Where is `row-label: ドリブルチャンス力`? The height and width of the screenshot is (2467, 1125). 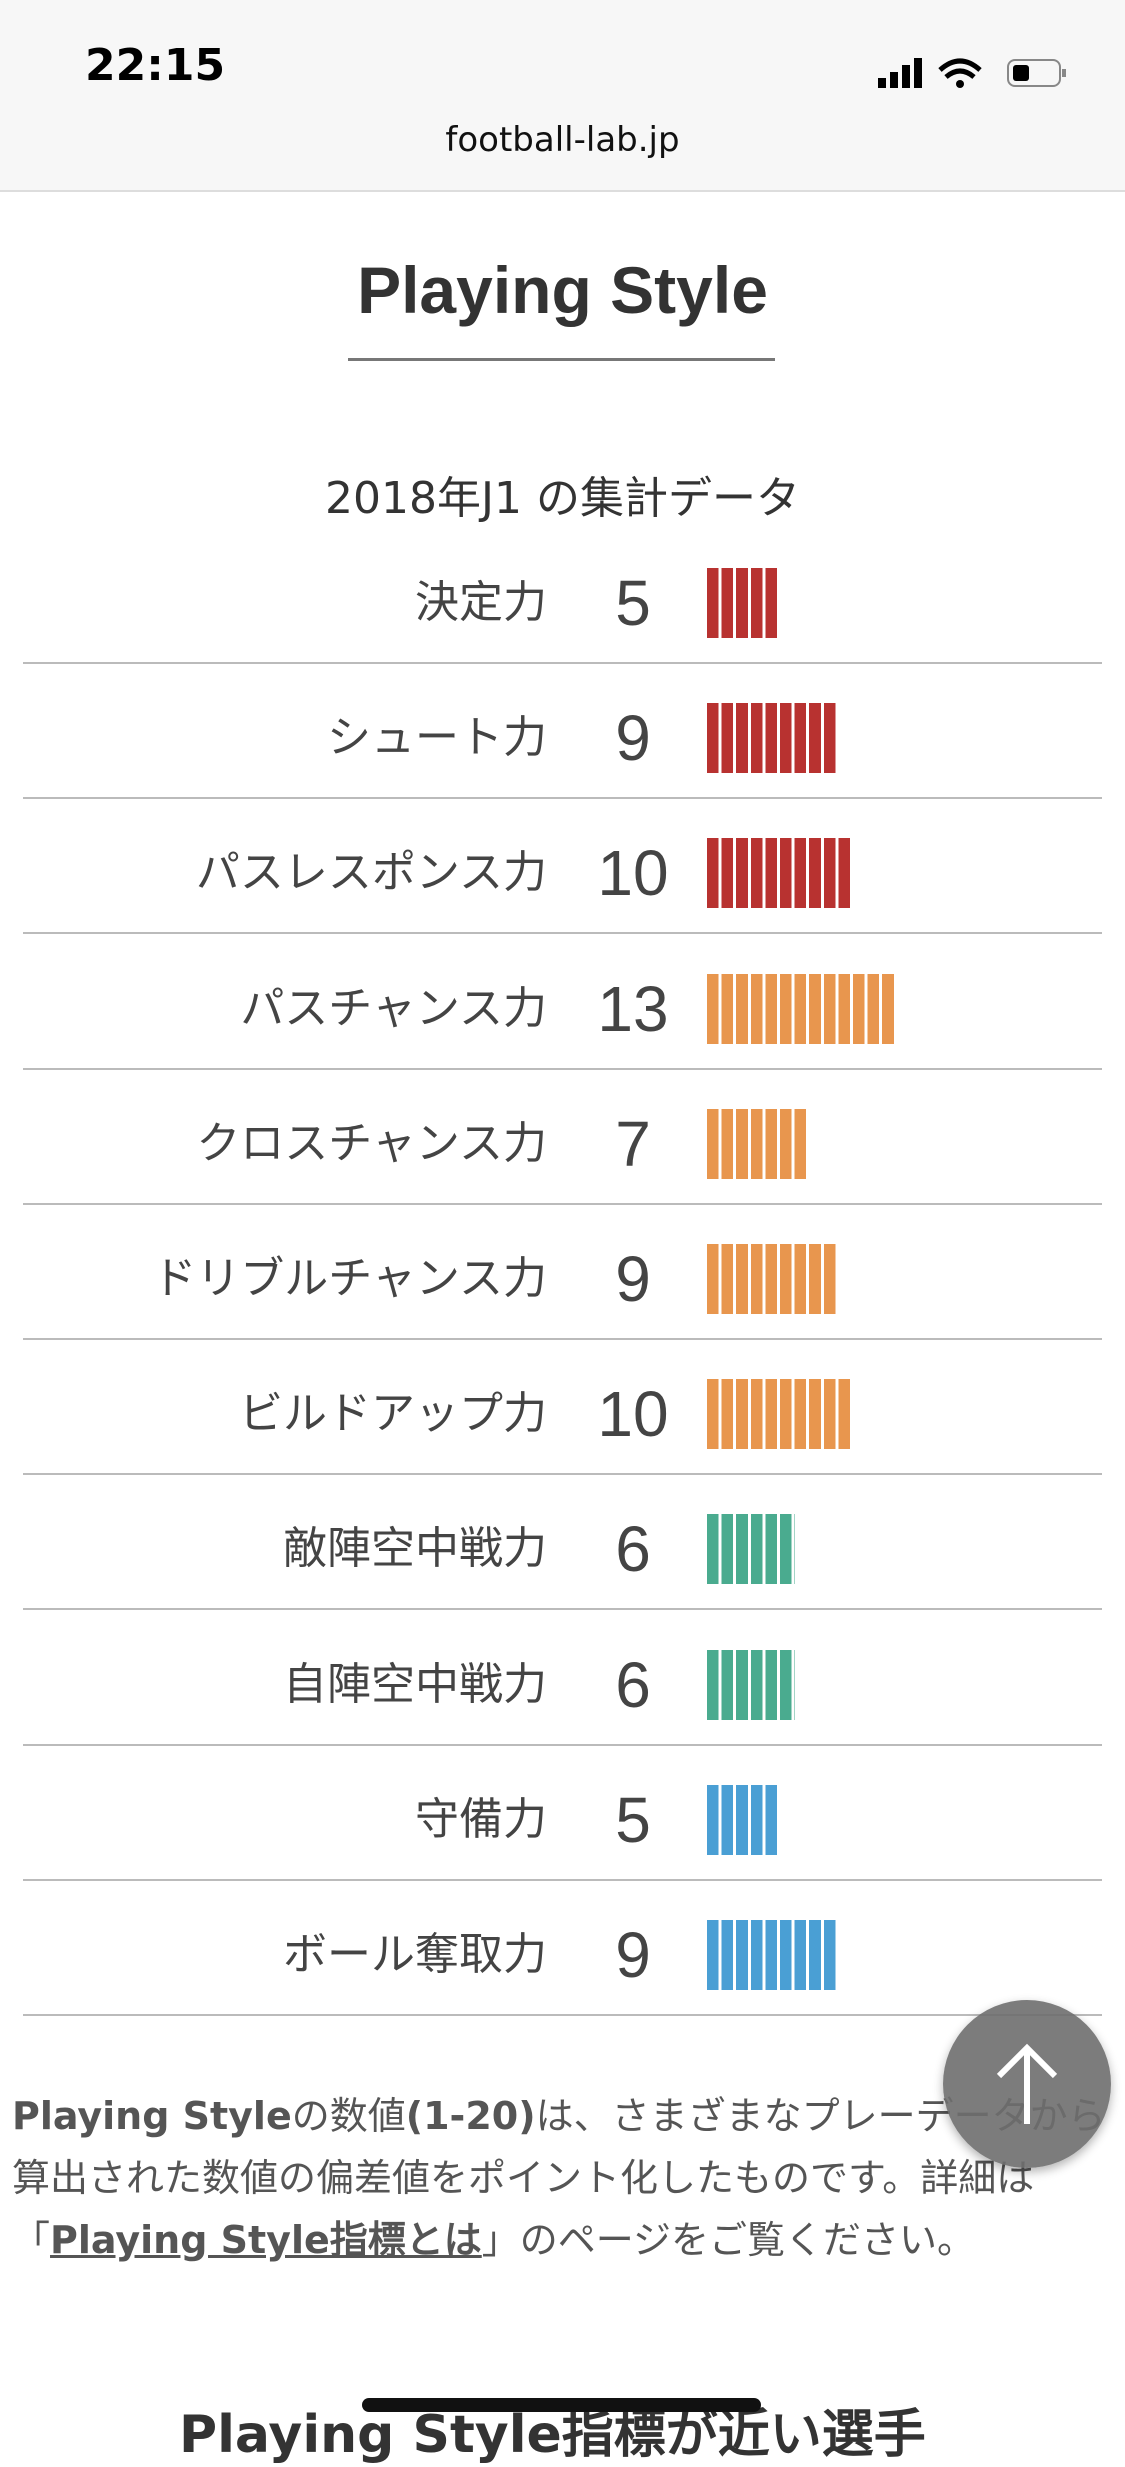
row-label: ドリブルチャンス力 is located at coordinates (349, 1278).